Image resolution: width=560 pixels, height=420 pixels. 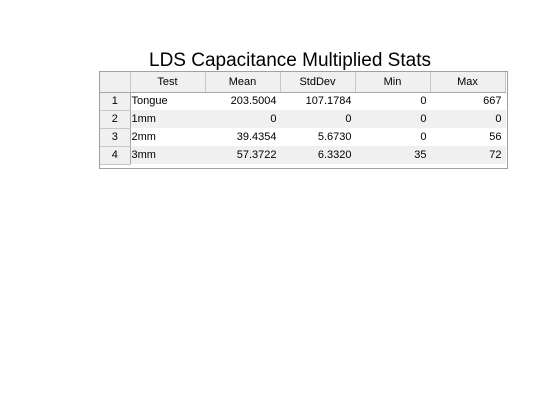 What do you see at coordinates (243, 137) in the screenshot?
I see `cell-mean: 39.4354` at bounding box center [243, 137].